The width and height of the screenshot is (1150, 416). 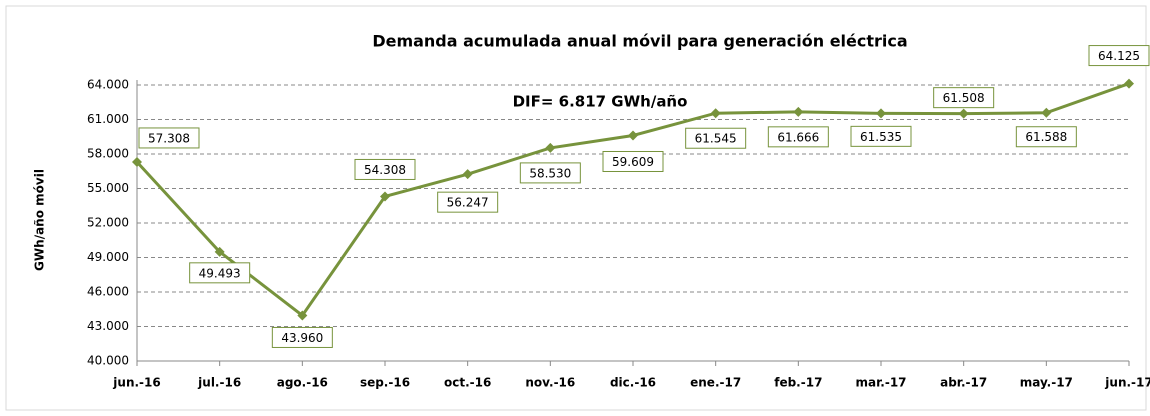 I want to click on y-axis-label: GWh/año móvil, so click(x=40, y=220).